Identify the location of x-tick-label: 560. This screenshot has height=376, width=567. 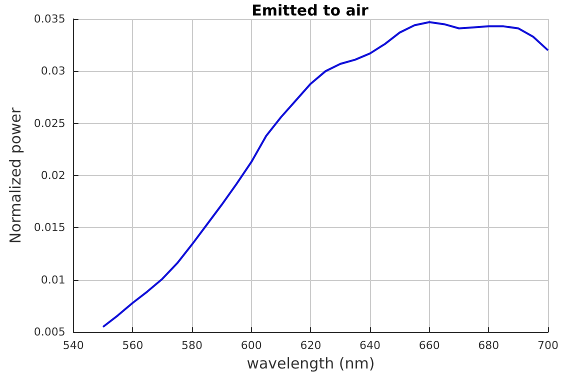
(133, 345).